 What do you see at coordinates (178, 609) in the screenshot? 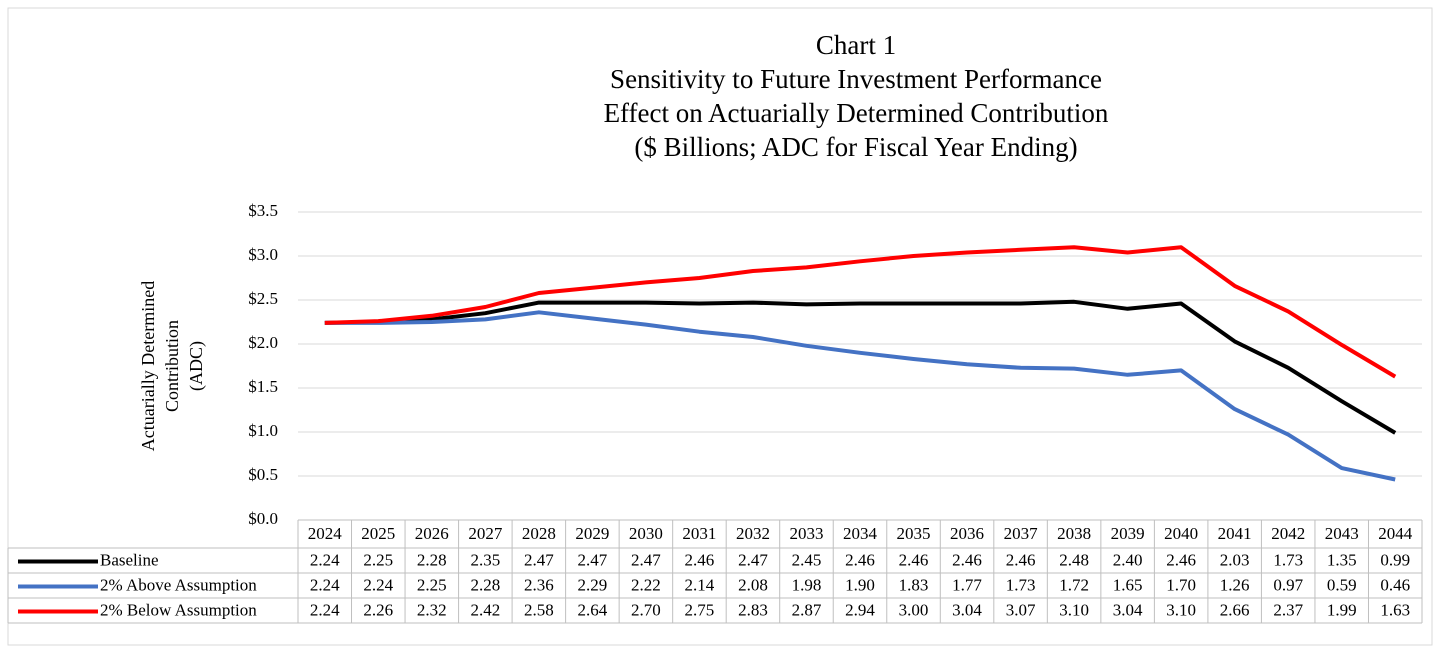
I see `legend-label: 2% Below Assumption` at bounding box center [178, 609].